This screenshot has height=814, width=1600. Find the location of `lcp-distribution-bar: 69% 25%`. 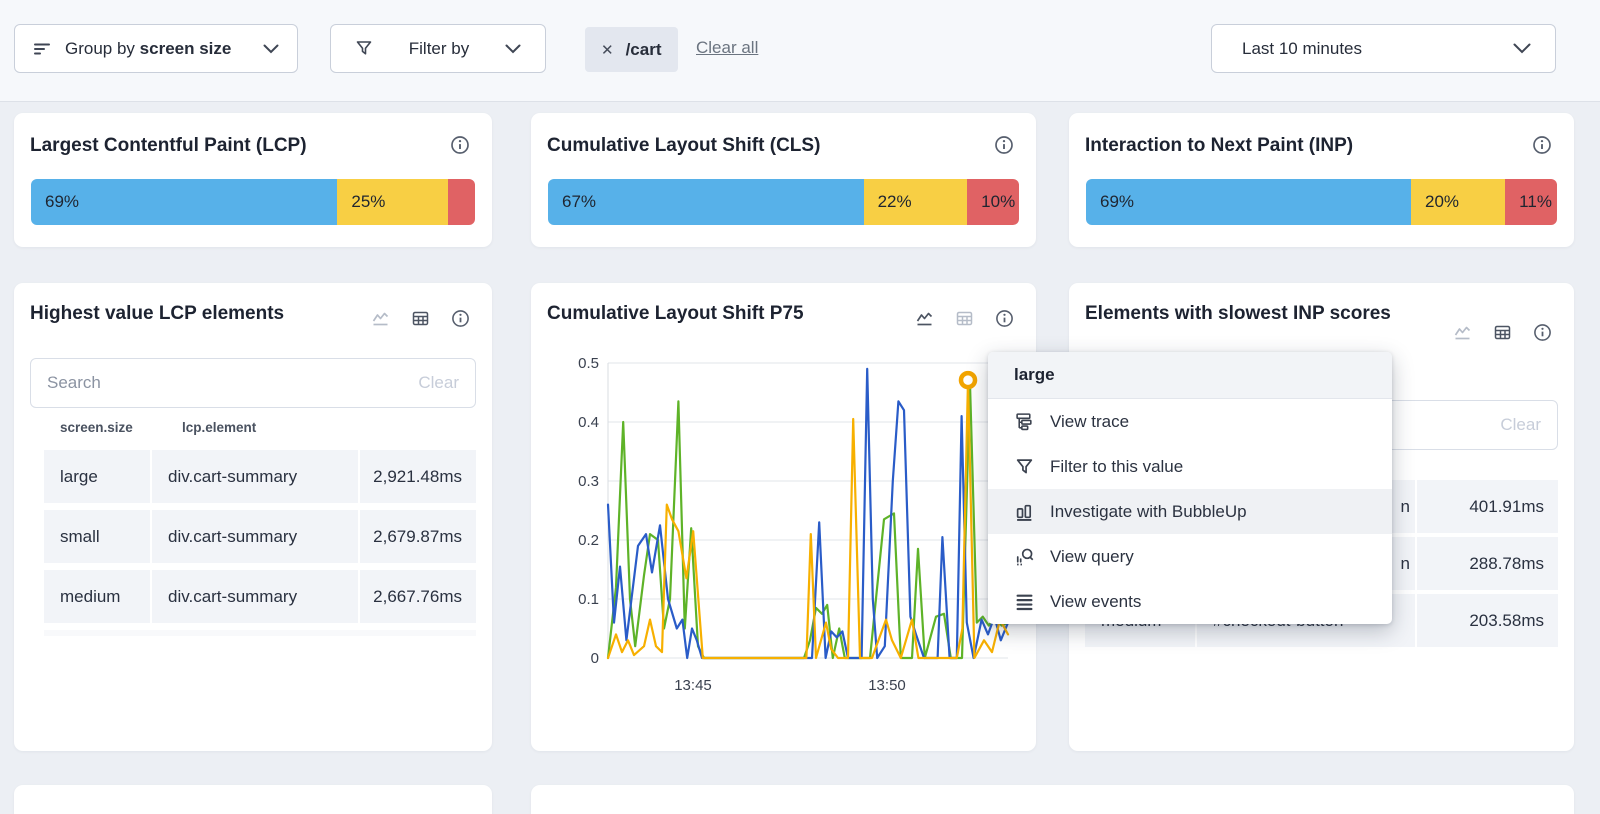

lcp-distribution-bar: 69% 25% is located at coordinates (253, 202).